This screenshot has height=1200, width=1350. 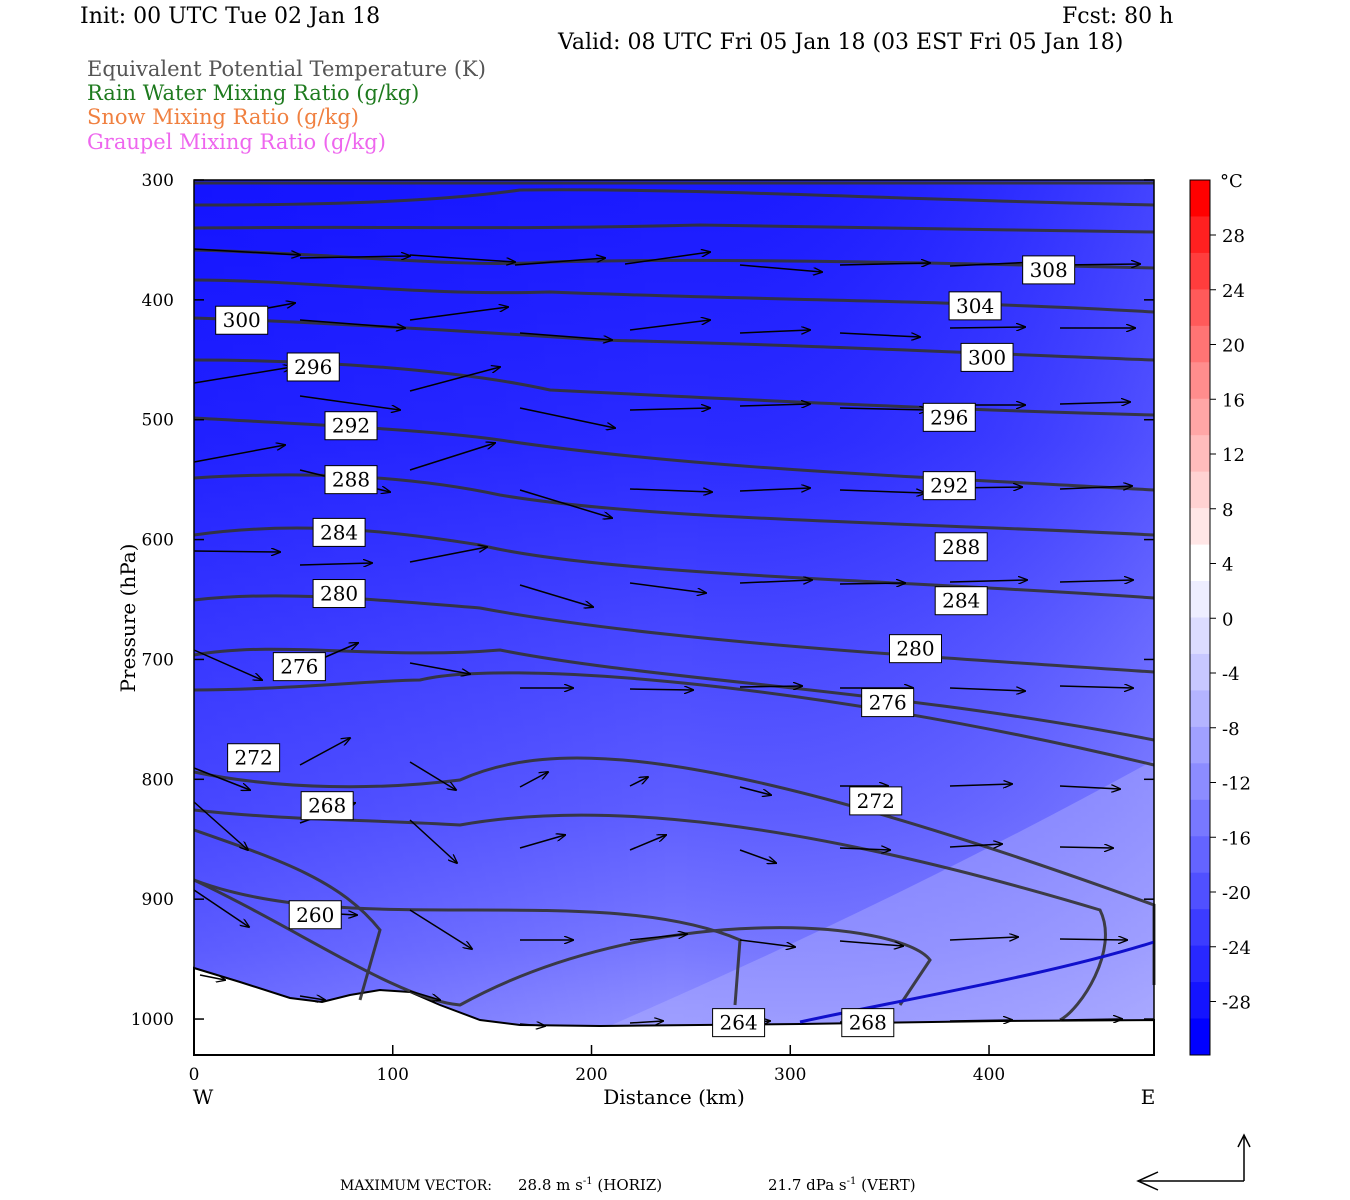 I want to click on theta-e-label: 264, so click(x=739, y=1023).